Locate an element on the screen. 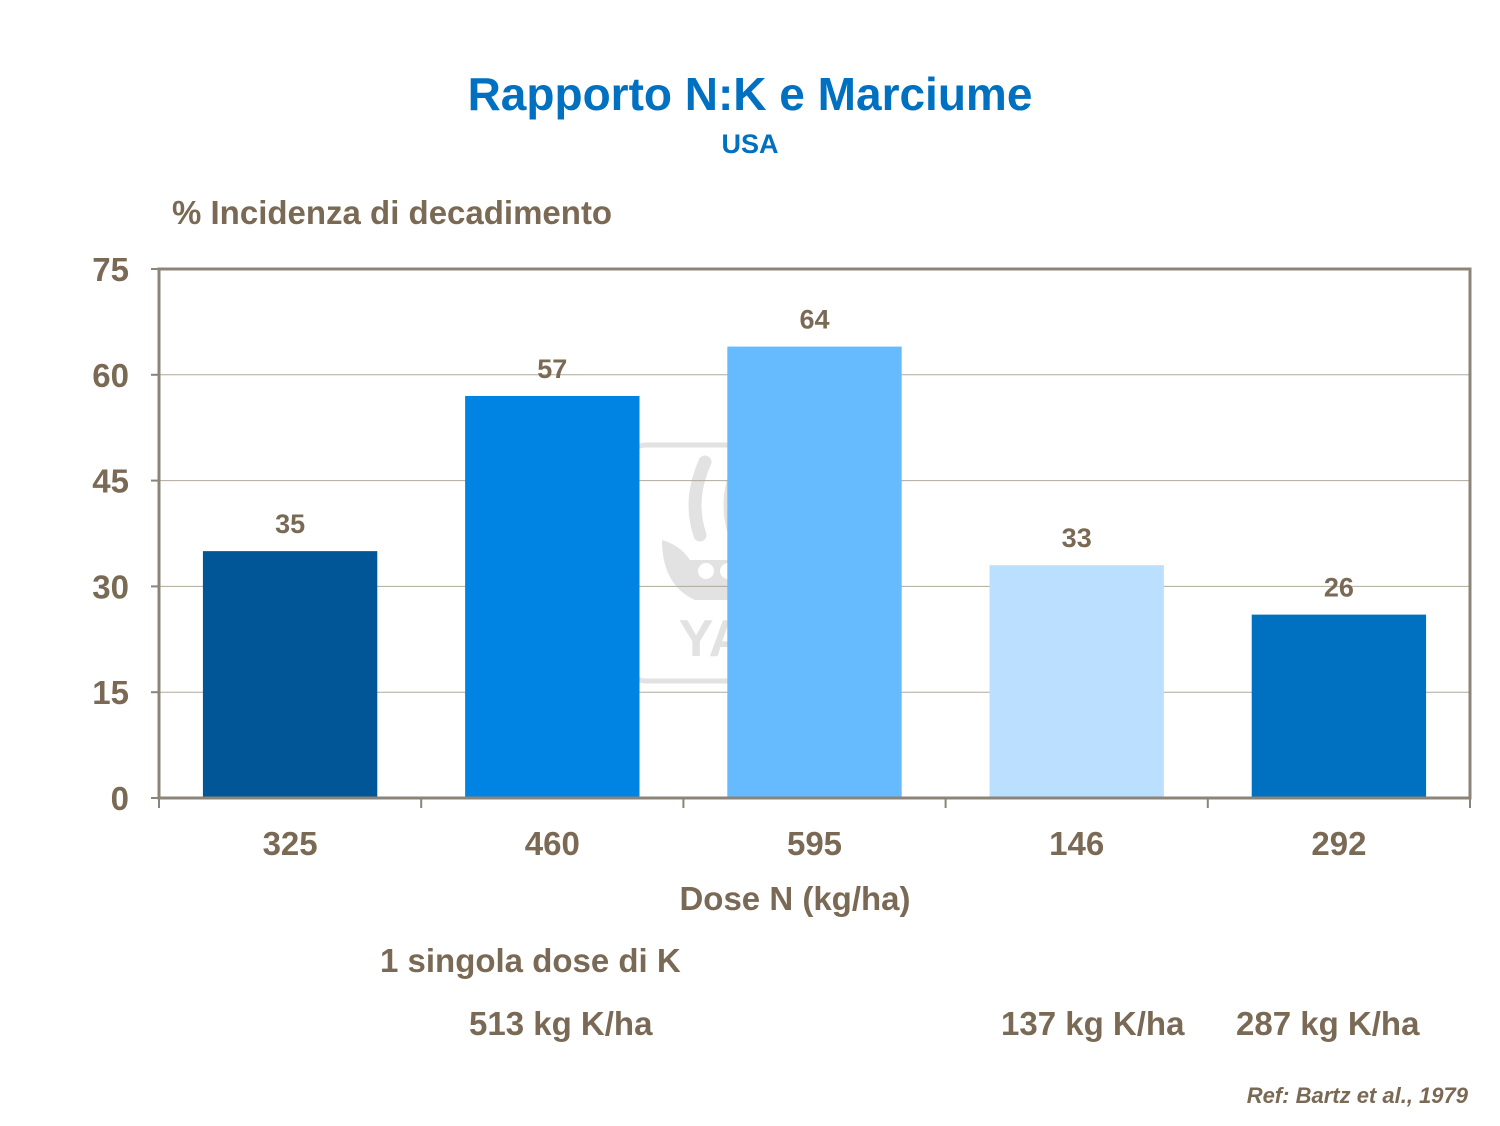  y-tick-labels: 0 15 30 45 60 75 is located at coordinates (110, 534).